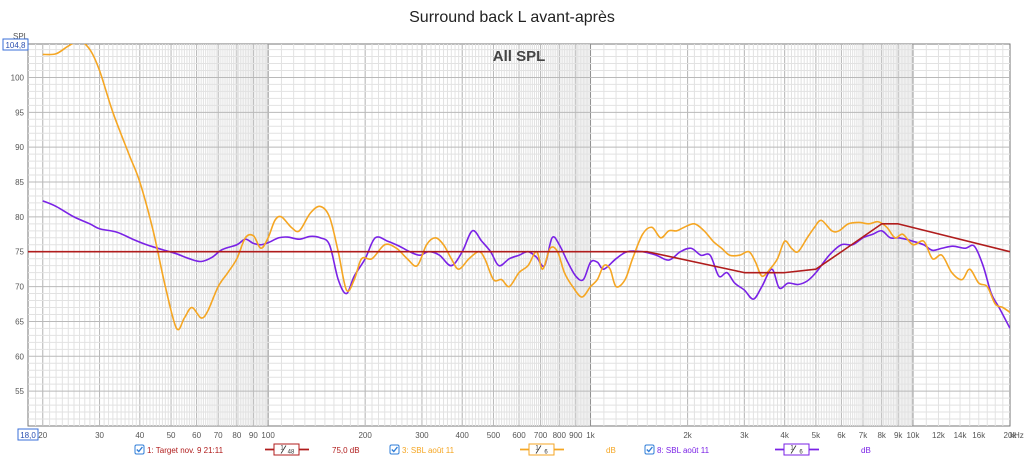  What do you see at coordinates (19, 356) in the screenshot?
I see `y-tick-label: 60` at bounding box center [19, 356].